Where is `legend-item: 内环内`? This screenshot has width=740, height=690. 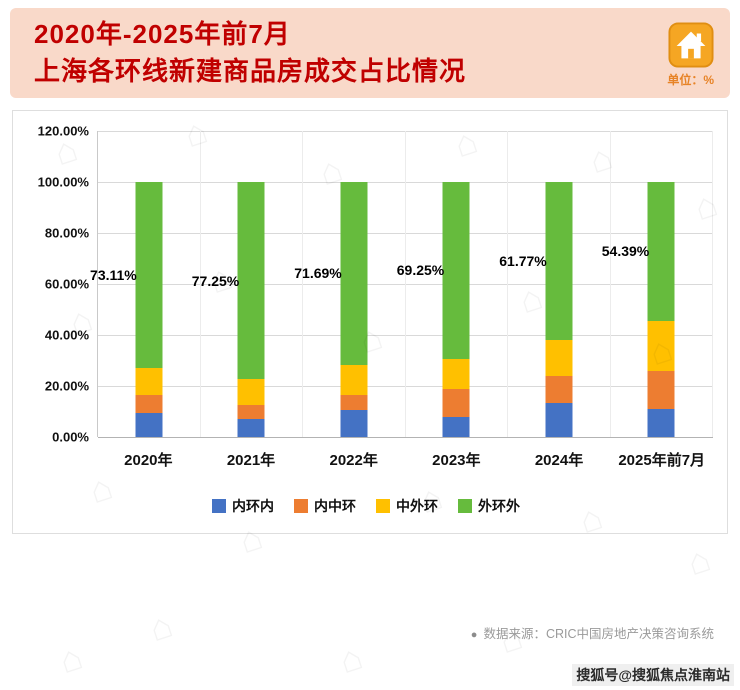 legend-item: 内环内 is located at coordinates (243, 506).